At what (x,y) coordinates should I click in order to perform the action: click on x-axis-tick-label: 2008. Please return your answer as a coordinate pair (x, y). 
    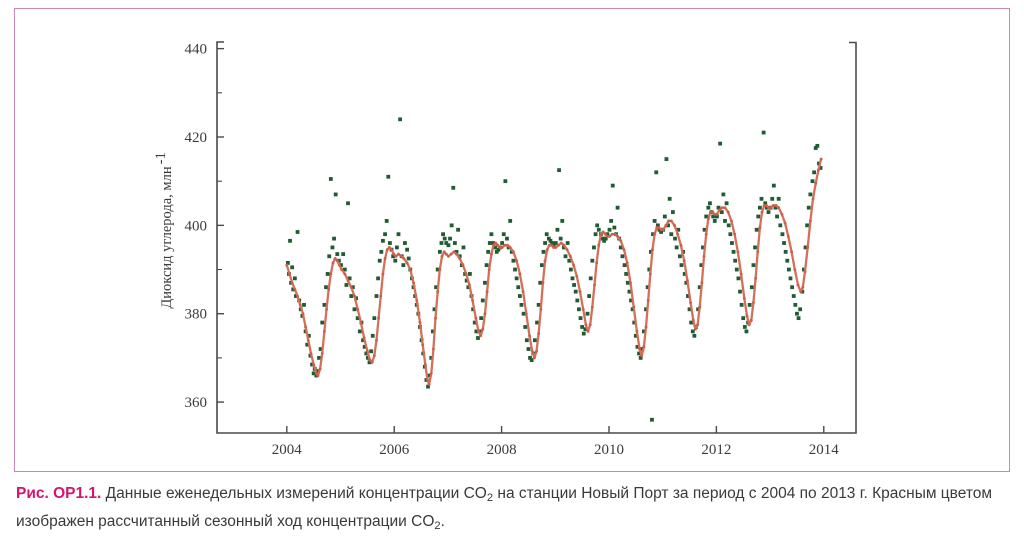
    Looking at the image, I should click on (502, 450).